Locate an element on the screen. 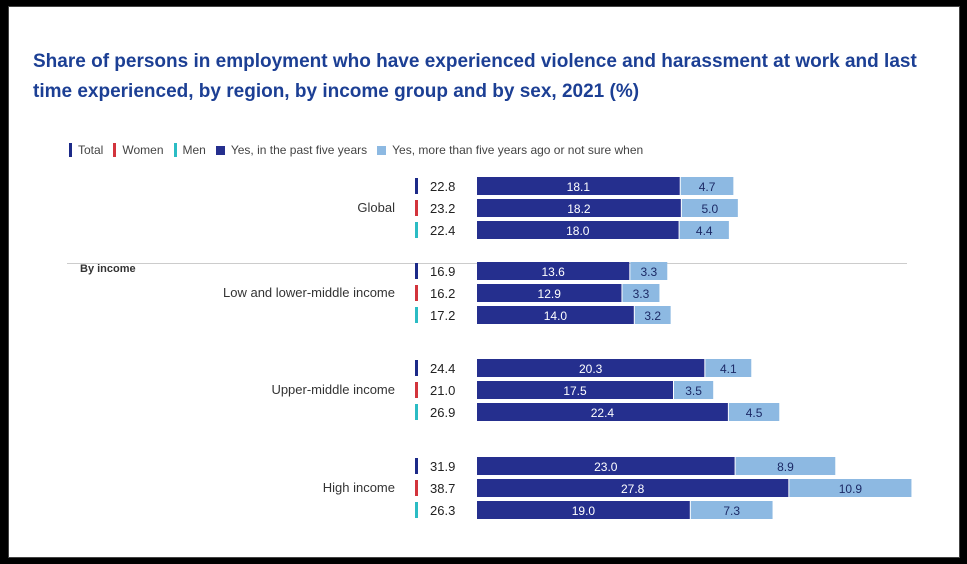 This screenshot has width=967, height=564. data-label-older-high-income-women: 10.9 is located at coordinates (851, 489).